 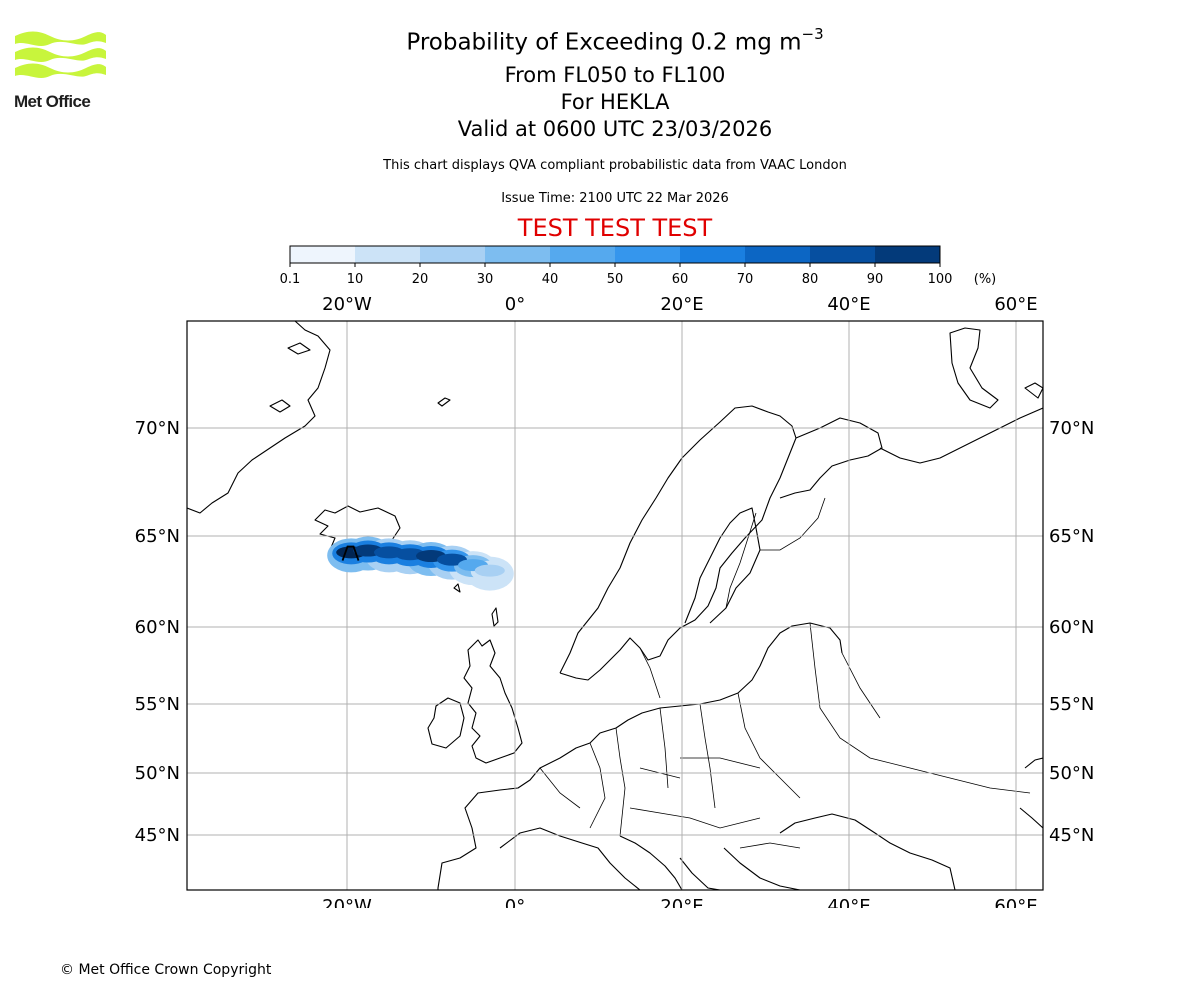 What do you see at coordinates (290, 279) in the screenshot?
I see `colorbar-tick-label: 0.1` at bounding box center [290, 279].